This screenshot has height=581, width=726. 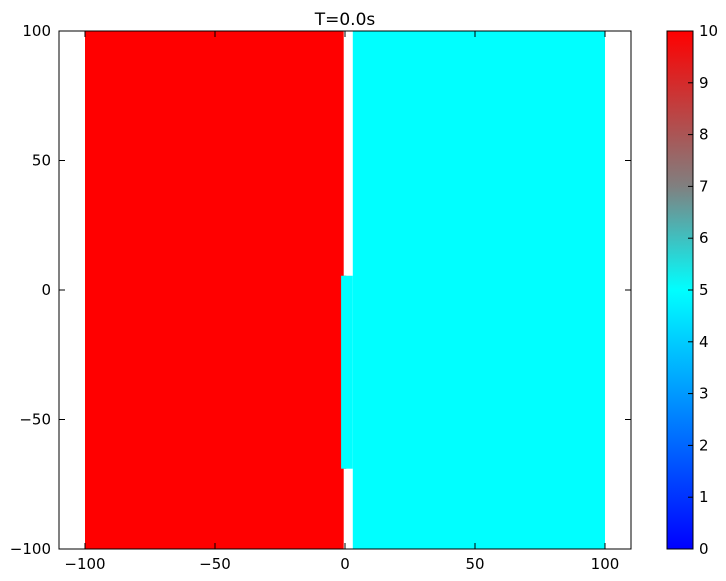 I want to click on colorbar-tick-label: 6, so click(x=704, y=238).